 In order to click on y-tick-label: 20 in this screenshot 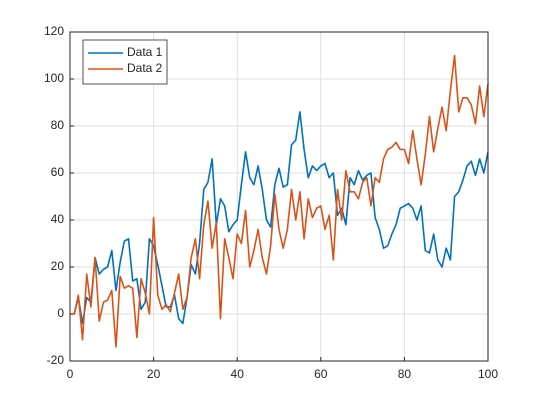, I will do `click(58, 266)`.